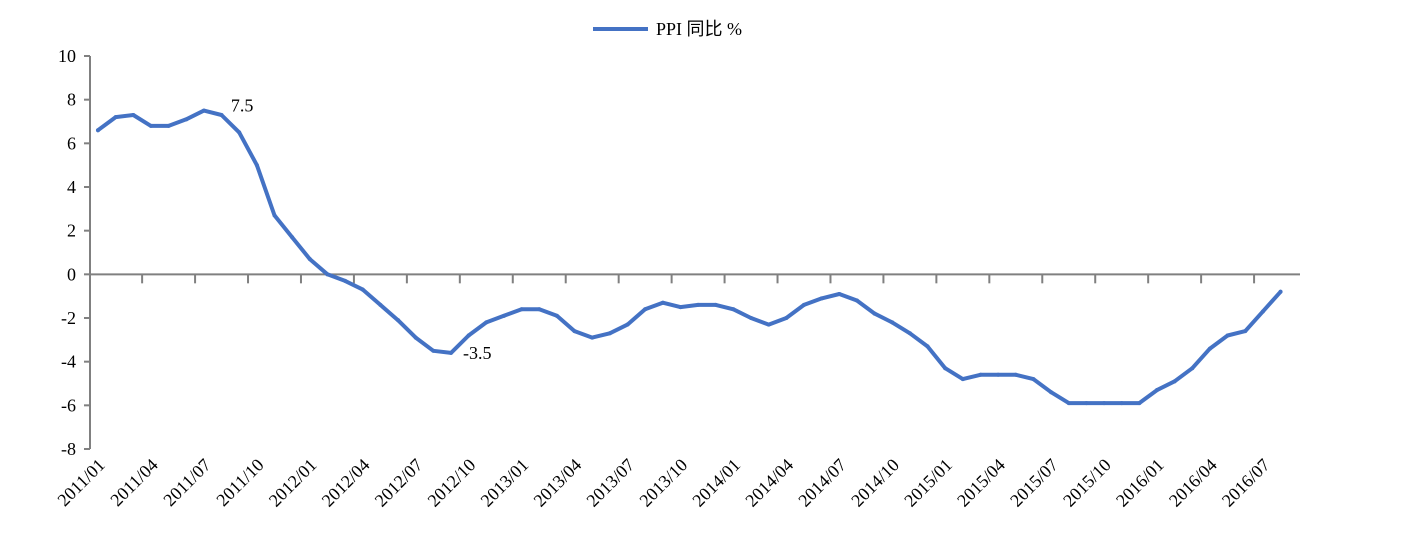 The image size is (1424, 555). Describe the element at coordinates (699, 29) in the screenshot. I see `legend-label: PPI 同比 %` at that location.